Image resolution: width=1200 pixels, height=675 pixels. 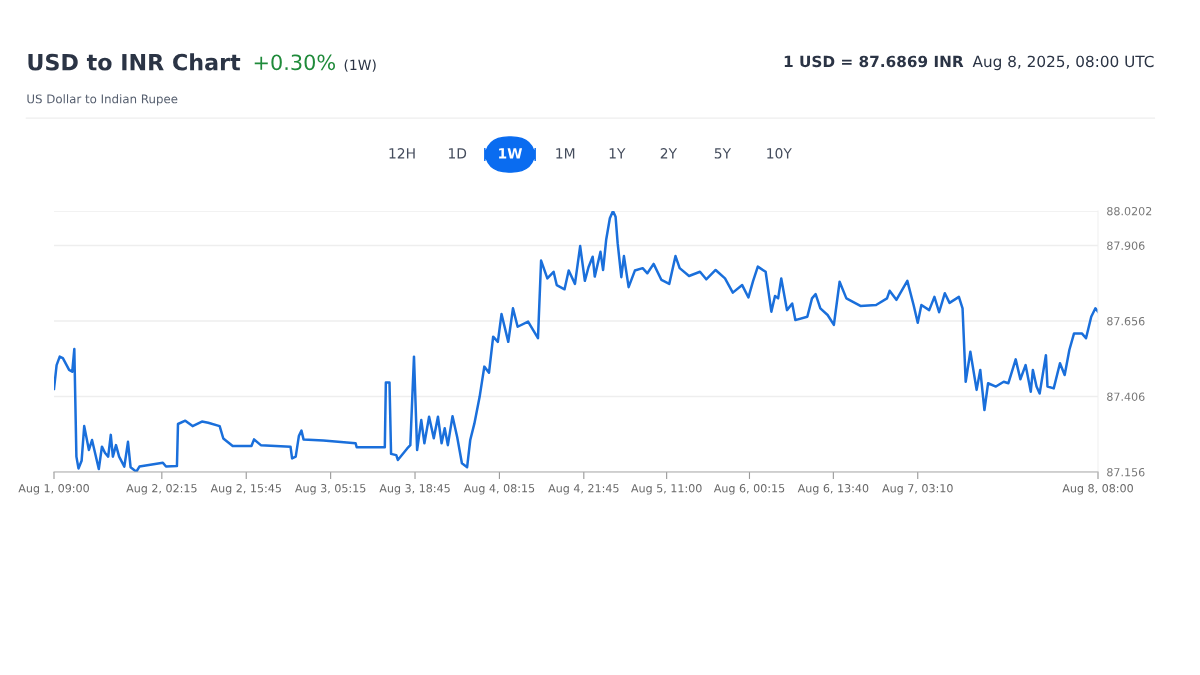 I want to click on y-tick-label: 87.906, so click(x=1126, y=245).